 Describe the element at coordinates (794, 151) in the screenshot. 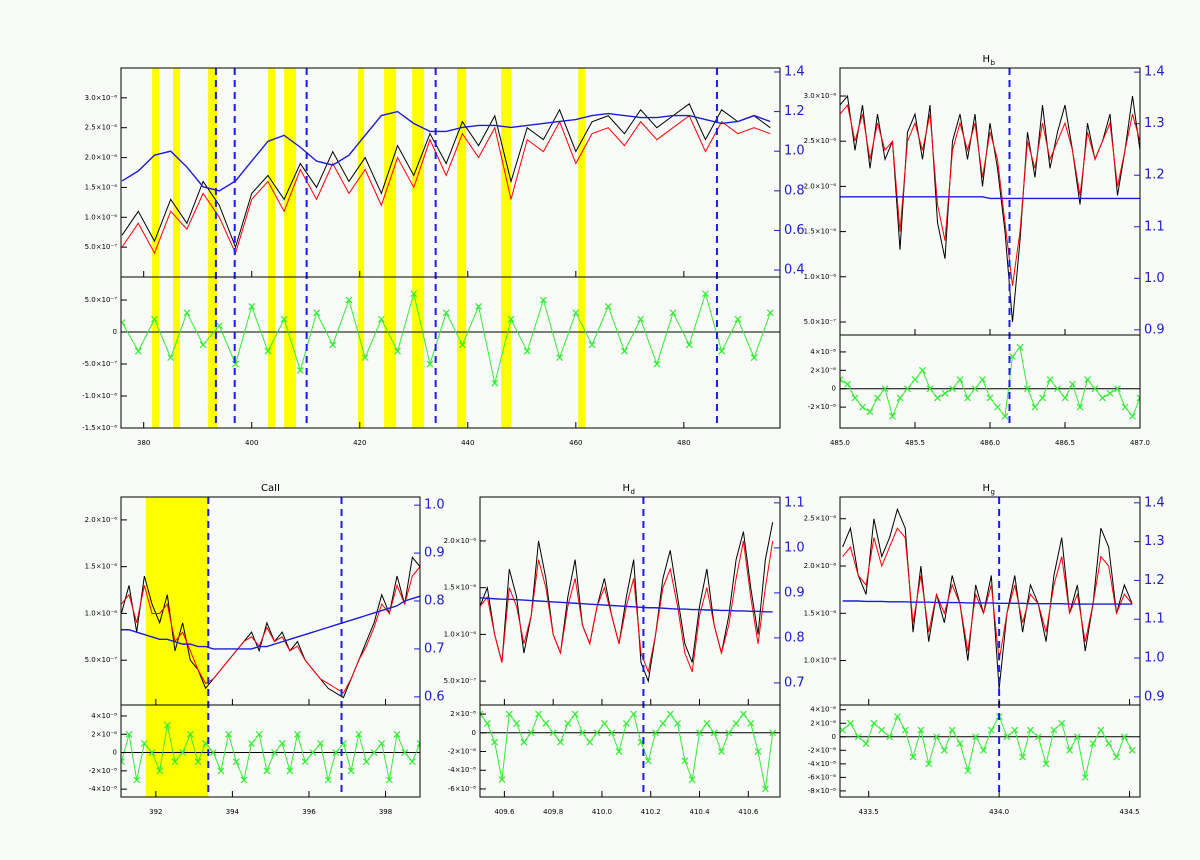

I see `y2-tick-label: 1.0` at that location.